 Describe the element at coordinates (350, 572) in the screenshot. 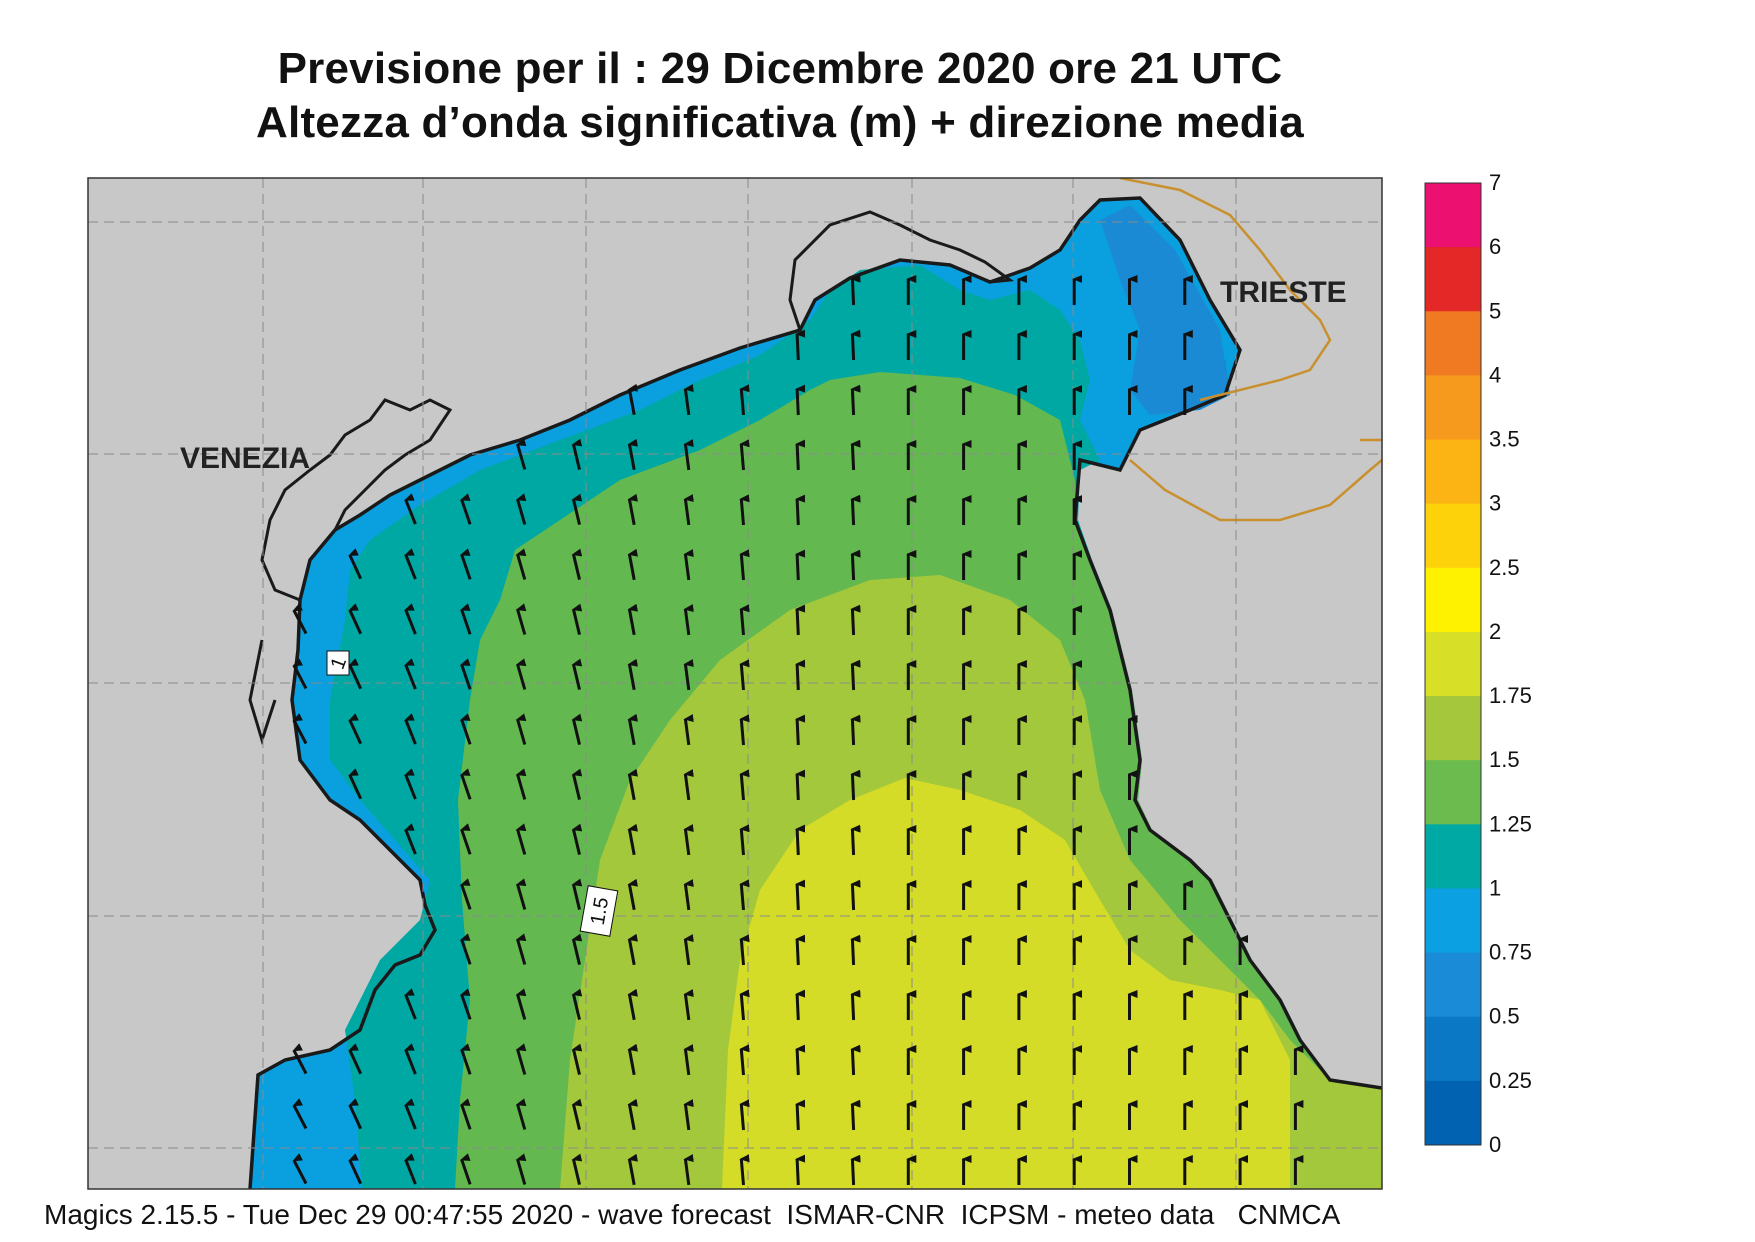

I see `venice-lagoon` at that location.